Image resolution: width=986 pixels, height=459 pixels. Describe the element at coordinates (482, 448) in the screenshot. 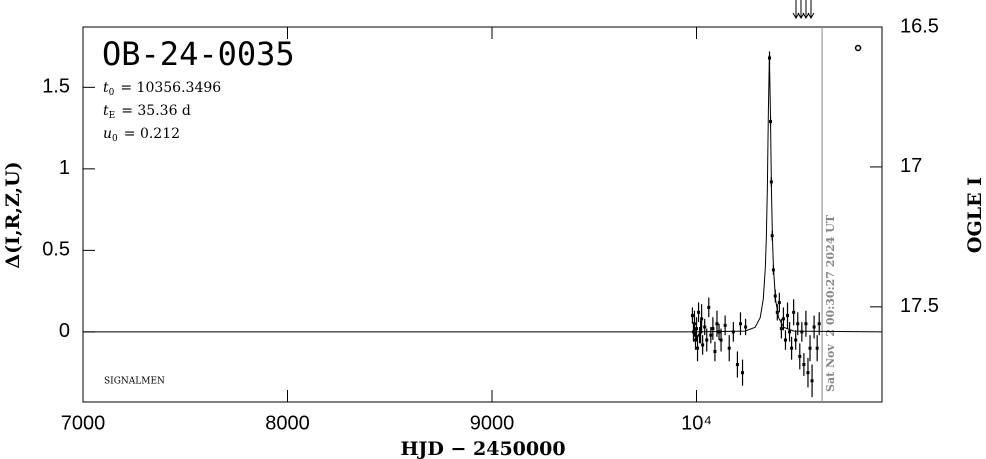

I see `x-axis-label: HJD − 2450000` at that location.